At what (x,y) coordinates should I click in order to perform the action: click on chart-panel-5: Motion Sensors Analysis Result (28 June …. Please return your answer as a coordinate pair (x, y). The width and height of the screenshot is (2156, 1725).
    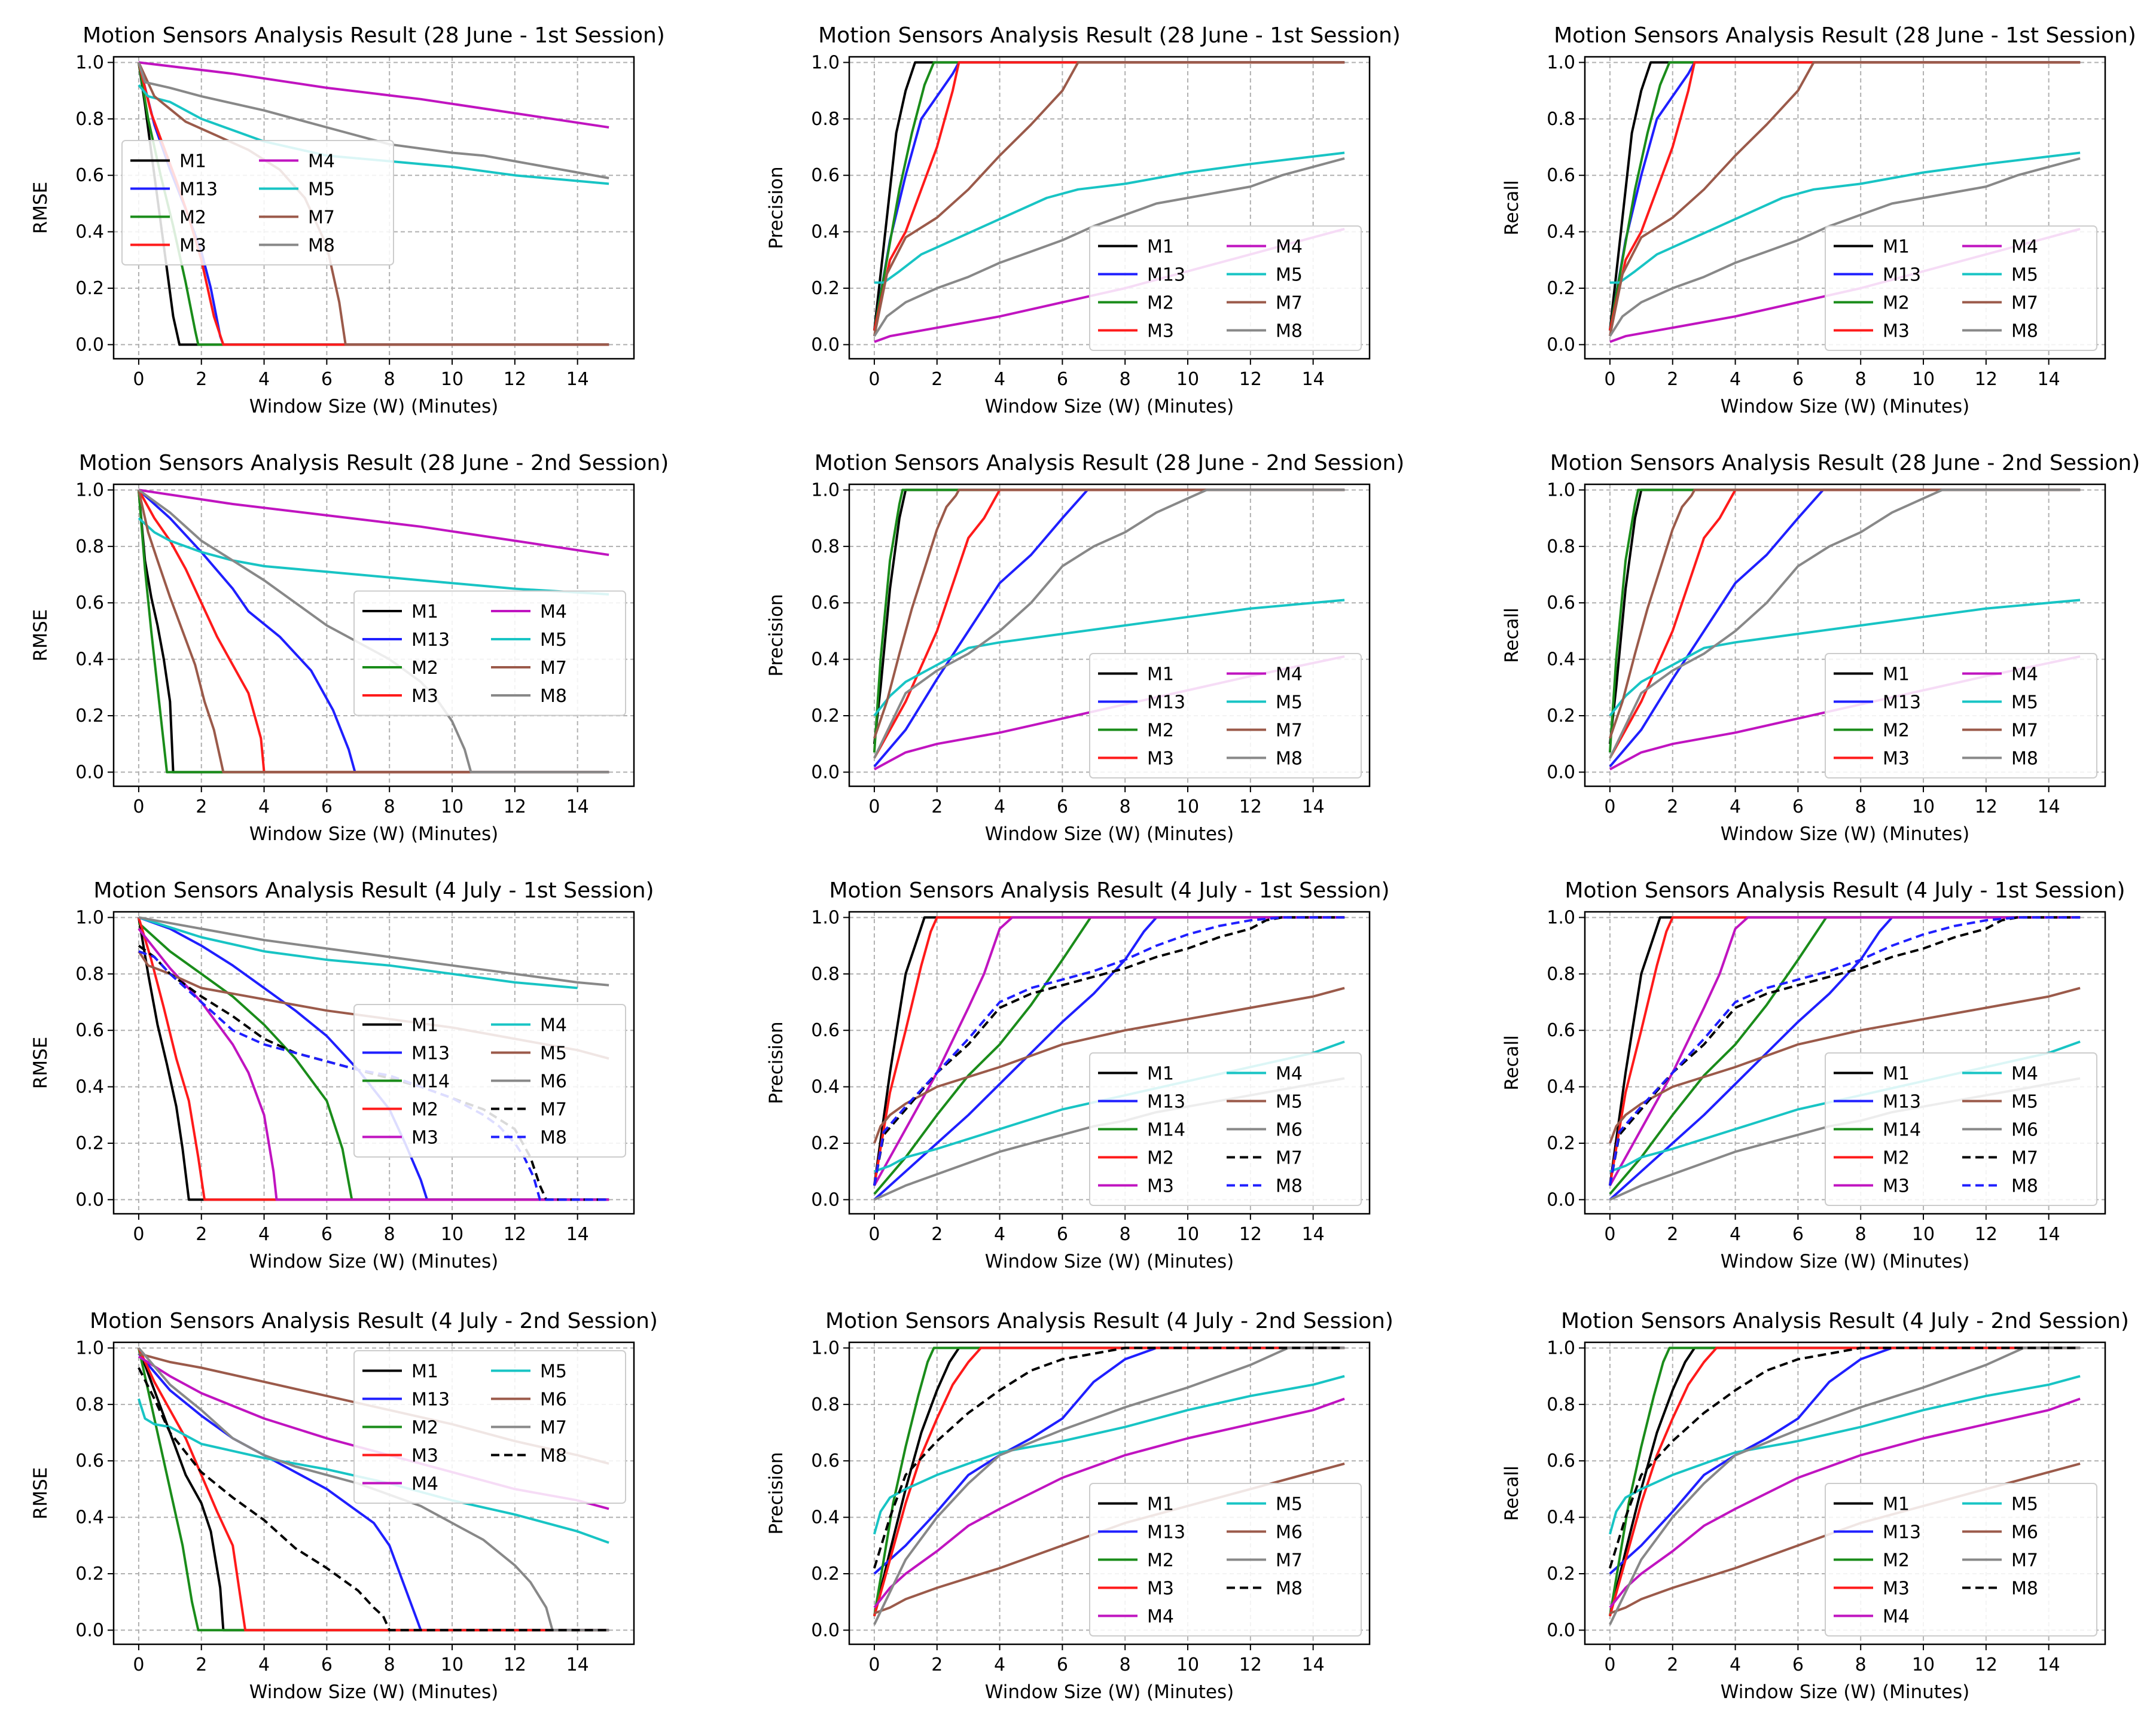
    Looking at the image, I should click on (1085, 648).